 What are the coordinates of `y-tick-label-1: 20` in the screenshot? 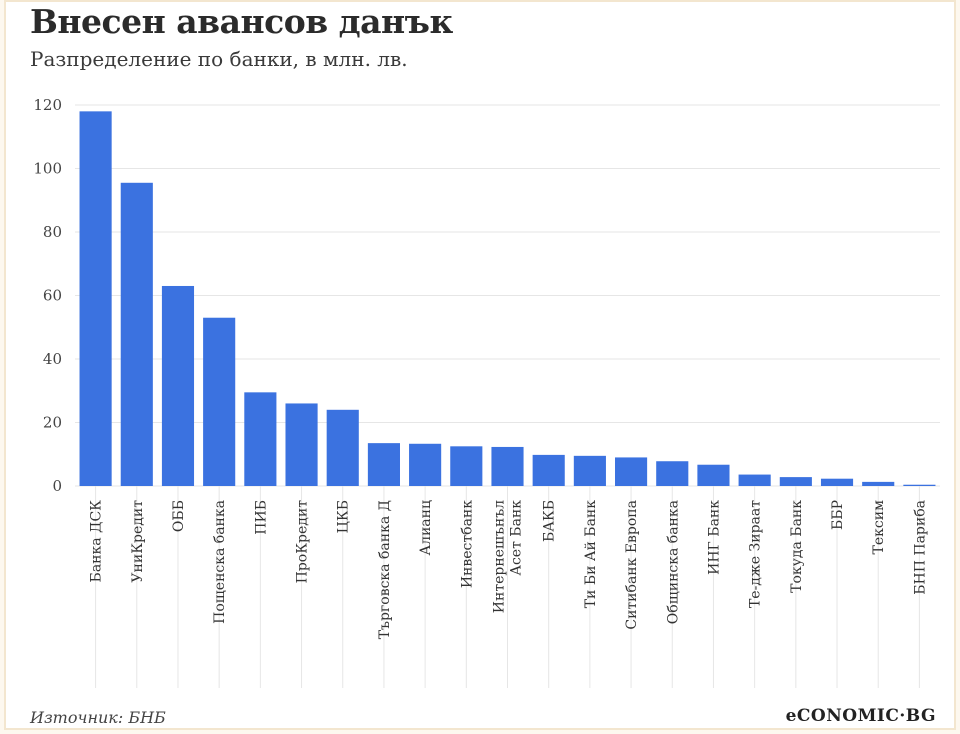 It's located at (52, 423).